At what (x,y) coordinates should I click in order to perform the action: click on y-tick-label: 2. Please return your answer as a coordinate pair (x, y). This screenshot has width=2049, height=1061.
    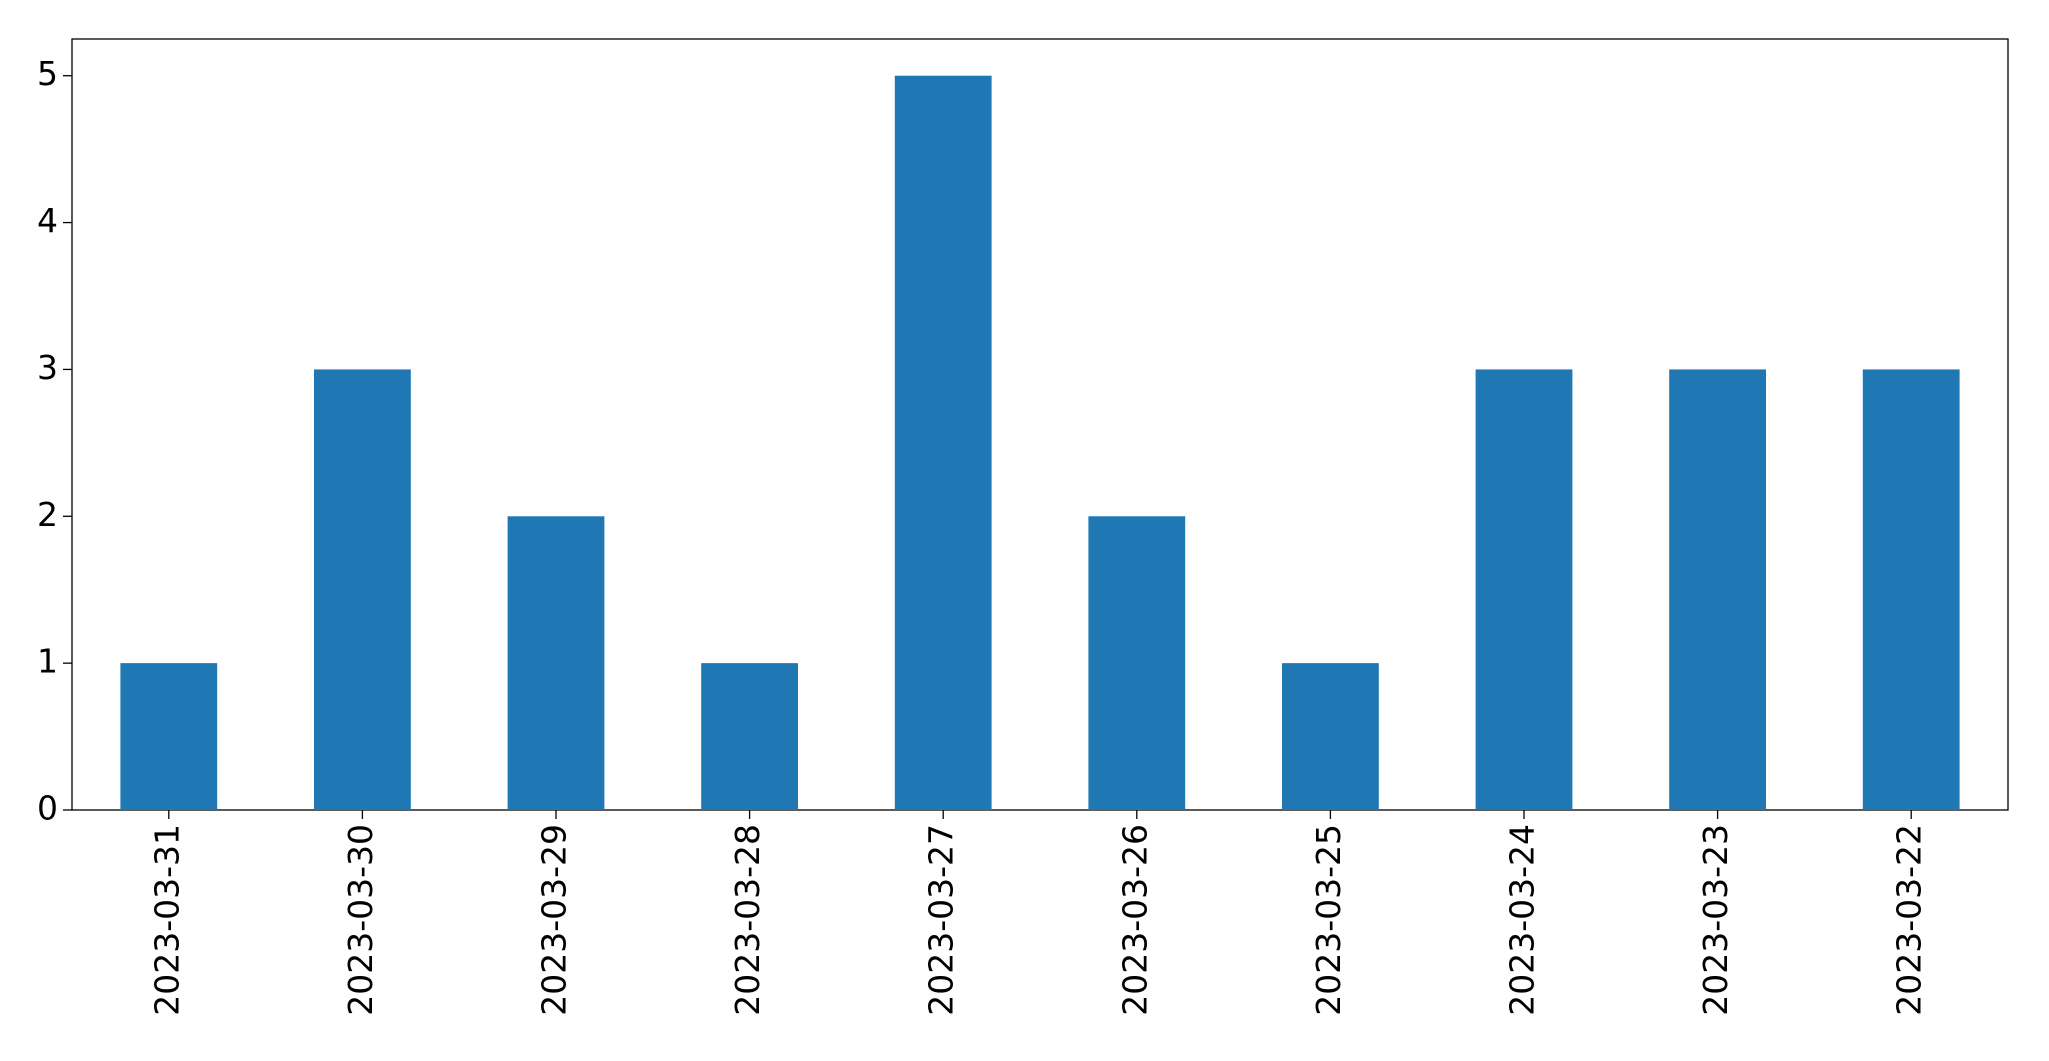
    Looking at the image, I should click on (47, 514).